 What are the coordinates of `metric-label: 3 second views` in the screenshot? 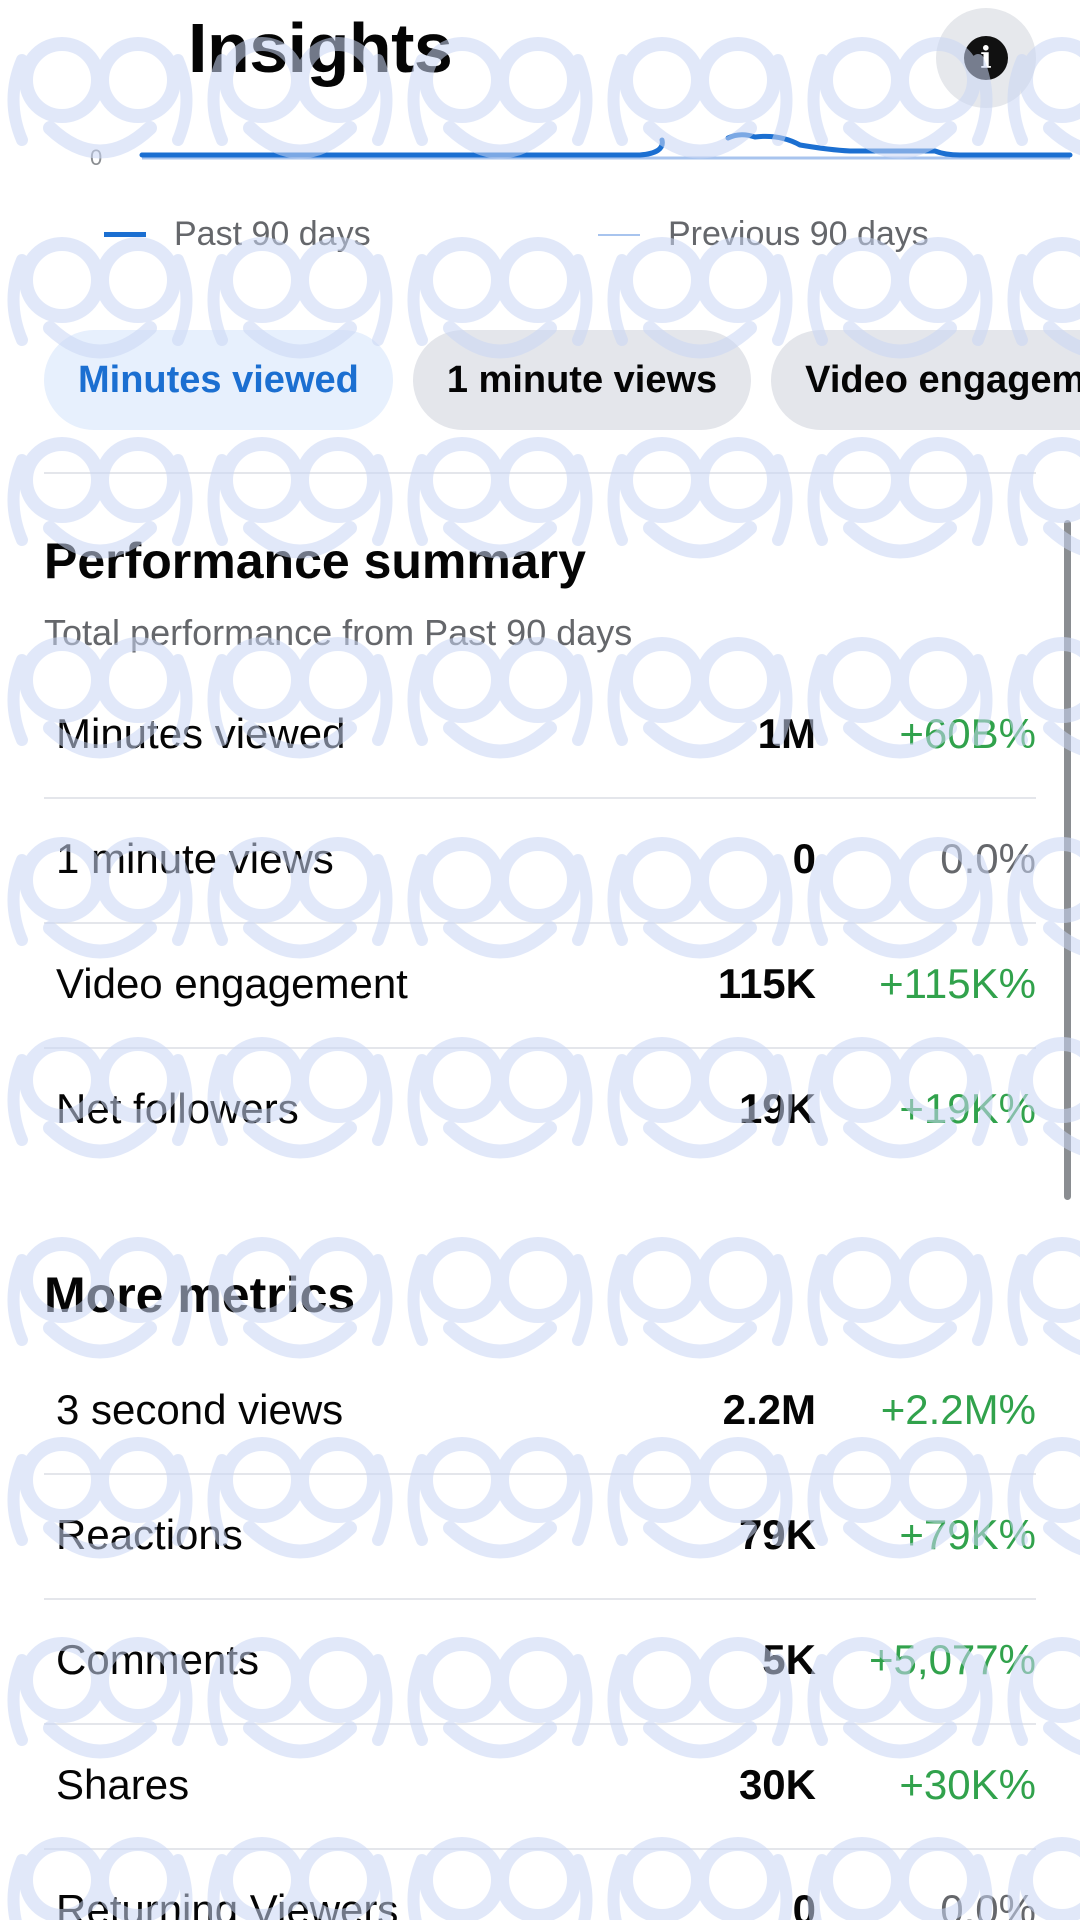 It's located at (200, 1409).